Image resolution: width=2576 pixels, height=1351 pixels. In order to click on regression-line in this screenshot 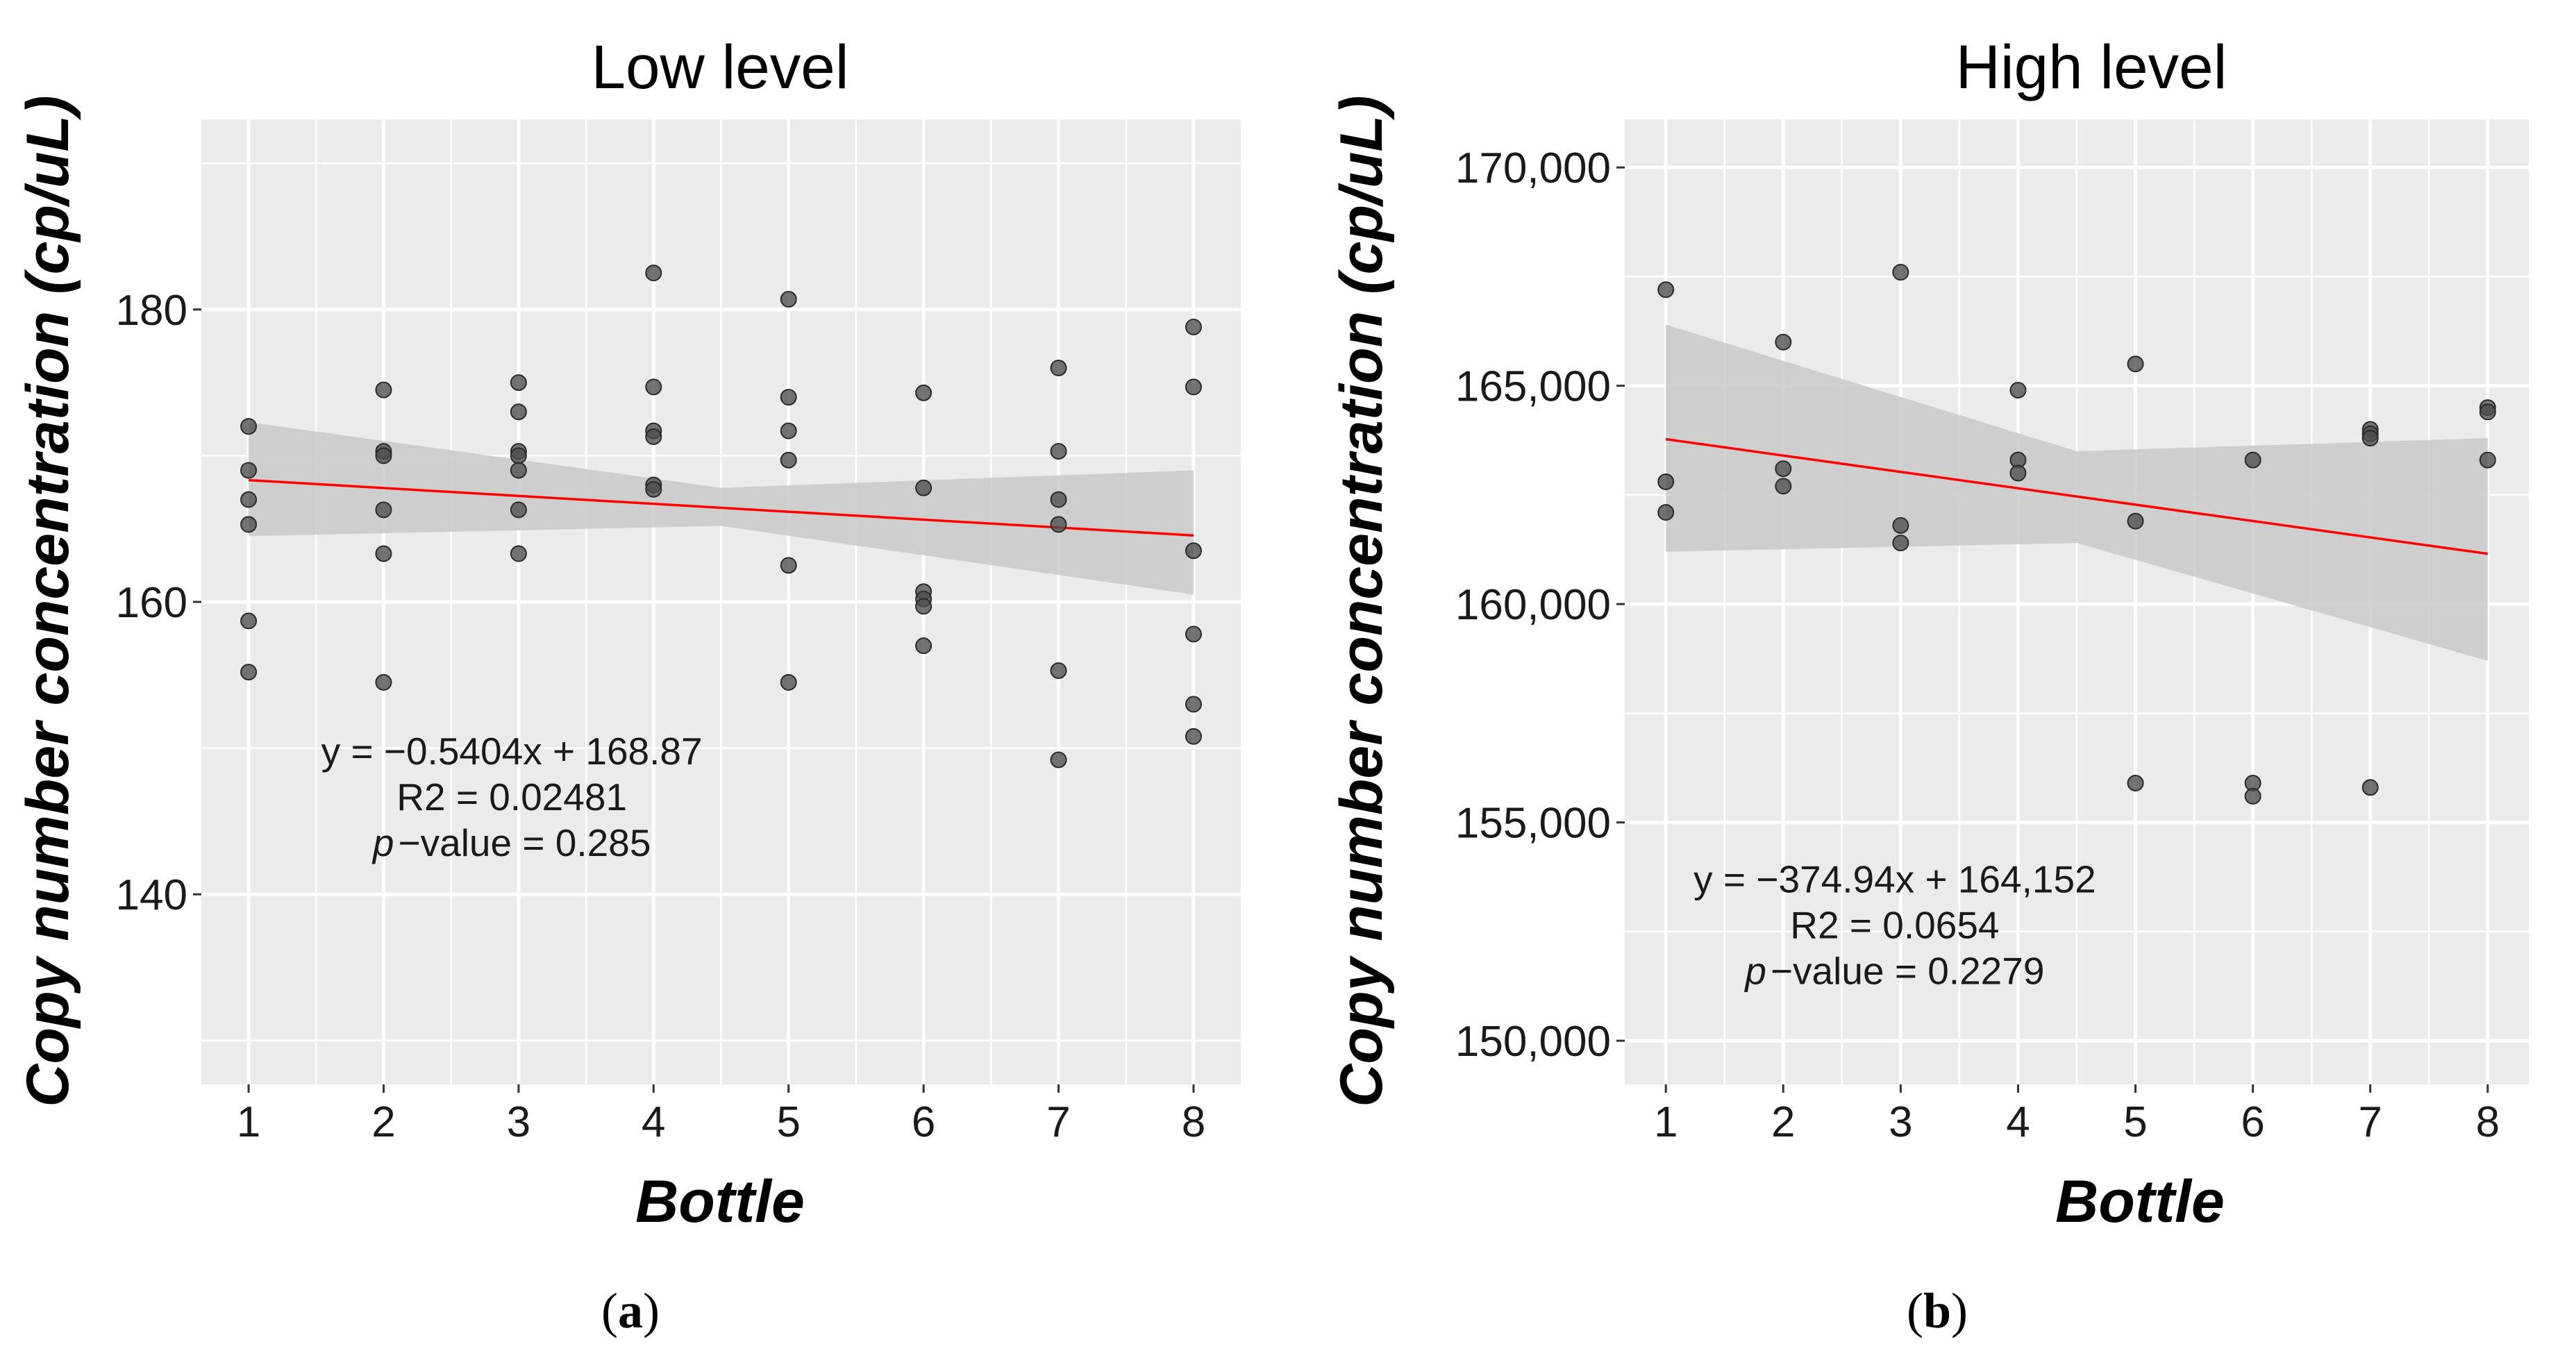, I will do `click(721, 507)`.